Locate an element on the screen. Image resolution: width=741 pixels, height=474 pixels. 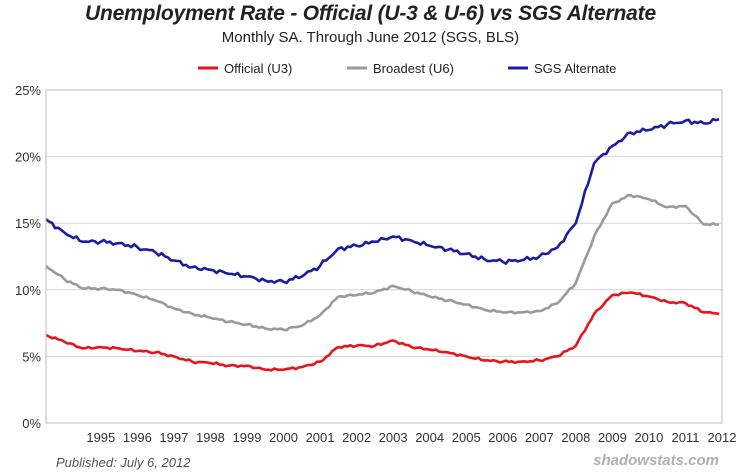
x-tick-label: 2011 is located at coordinates (685, 437).